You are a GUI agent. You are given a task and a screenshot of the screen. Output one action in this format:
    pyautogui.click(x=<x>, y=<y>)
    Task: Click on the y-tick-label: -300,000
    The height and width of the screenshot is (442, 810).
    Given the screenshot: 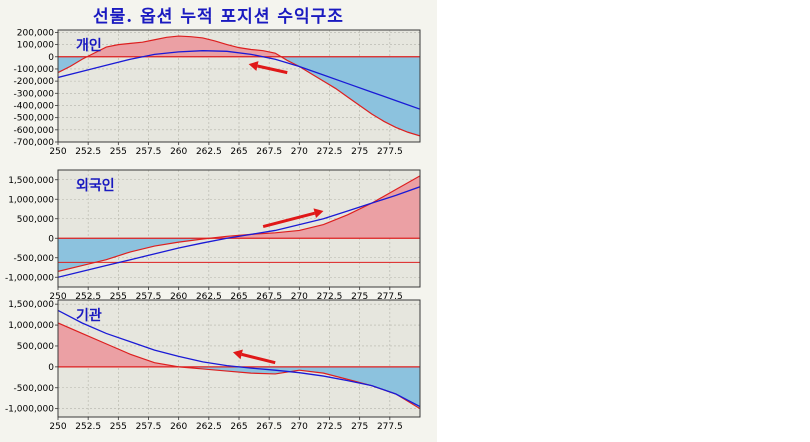 What is the action you would take?
    pyautogui.click(x=34, y=94)
    